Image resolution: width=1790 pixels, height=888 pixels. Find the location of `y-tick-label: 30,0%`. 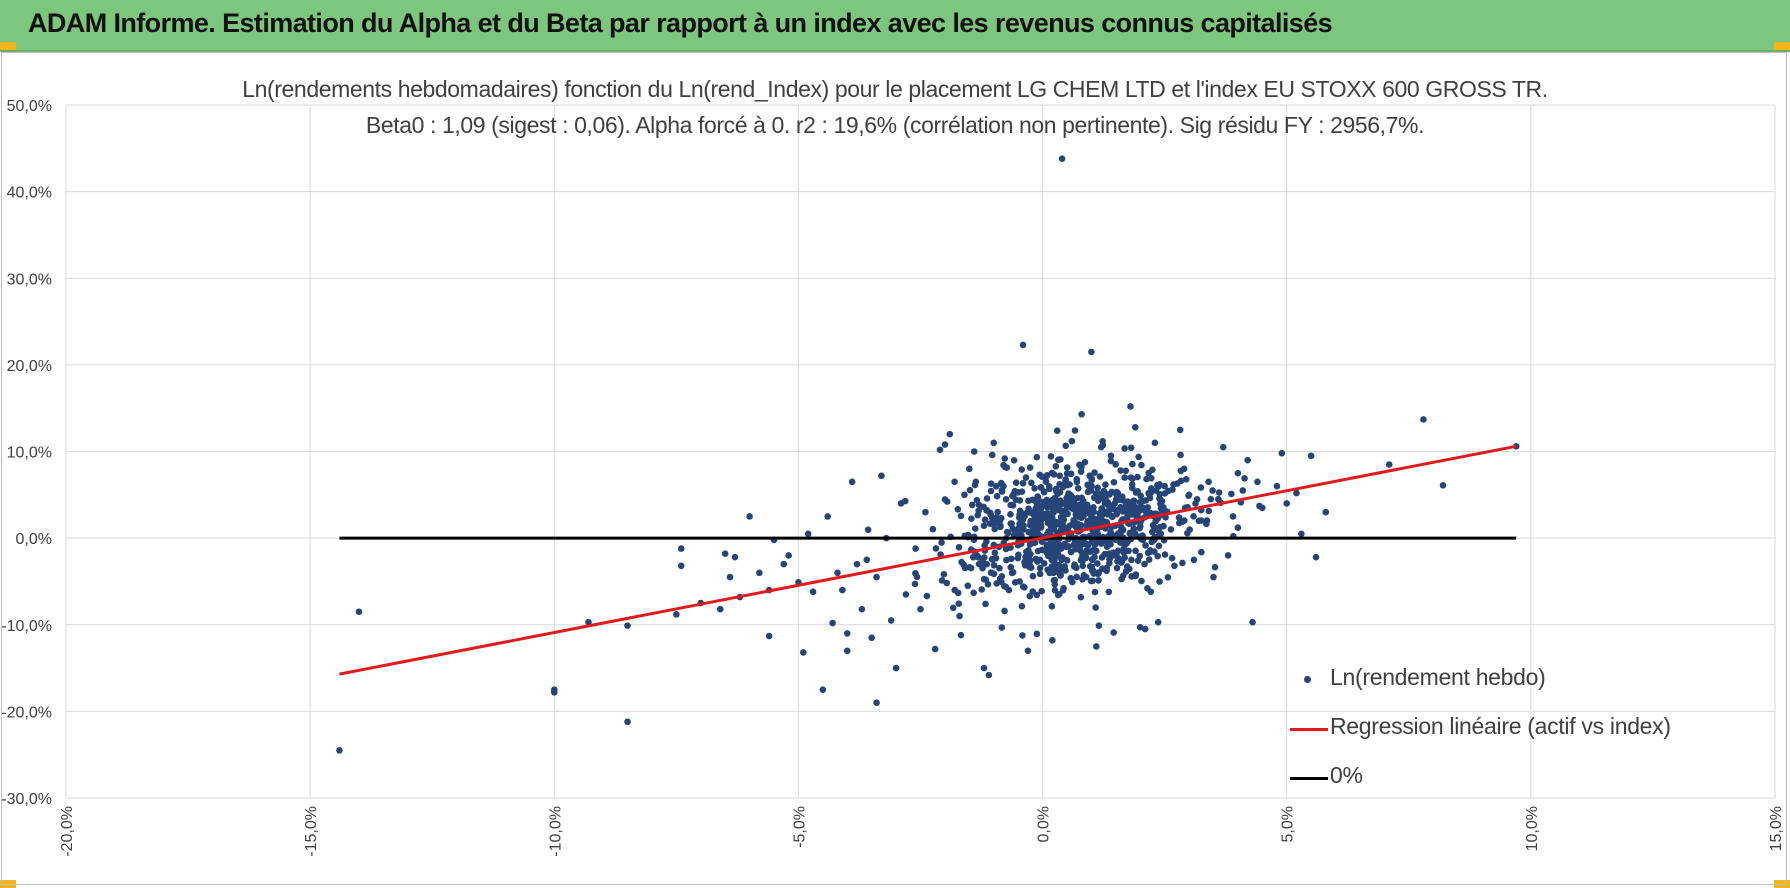

y-tick-label: 30,0% is located at coordinates (29, 279).